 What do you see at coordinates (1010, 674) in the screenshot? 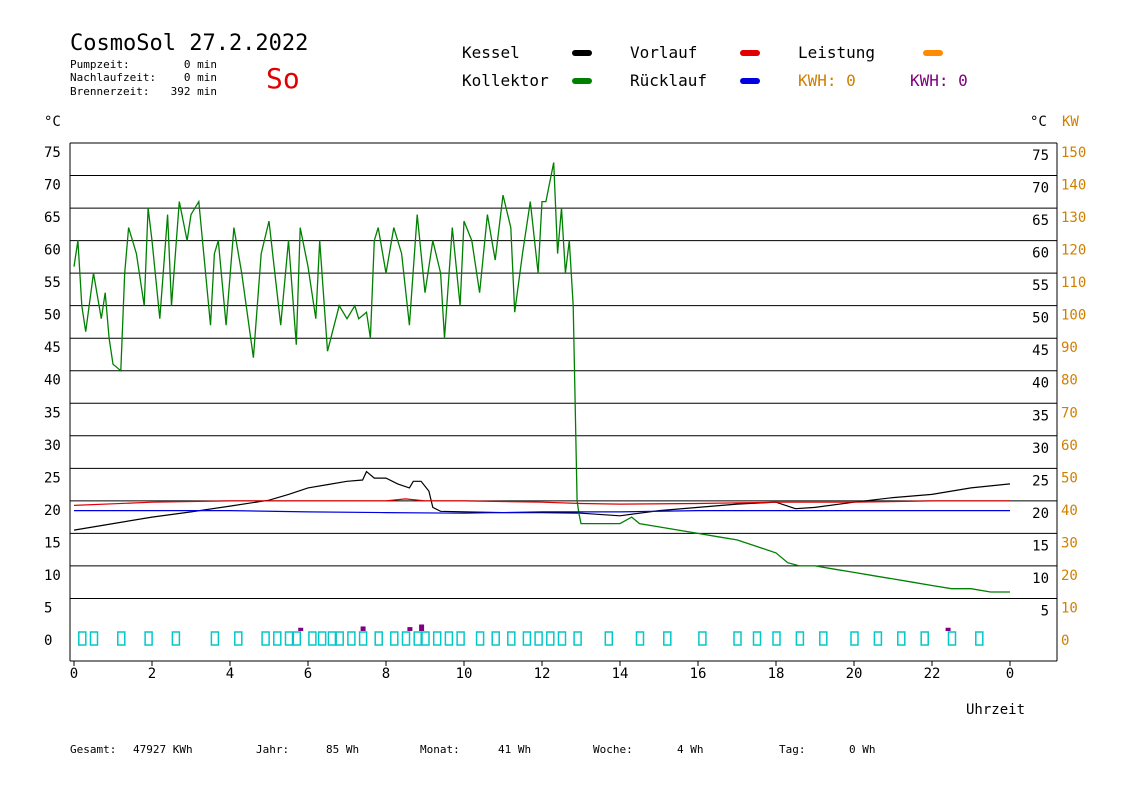
I see `x-tick-label: 0` at bounding box center [1010, 674].